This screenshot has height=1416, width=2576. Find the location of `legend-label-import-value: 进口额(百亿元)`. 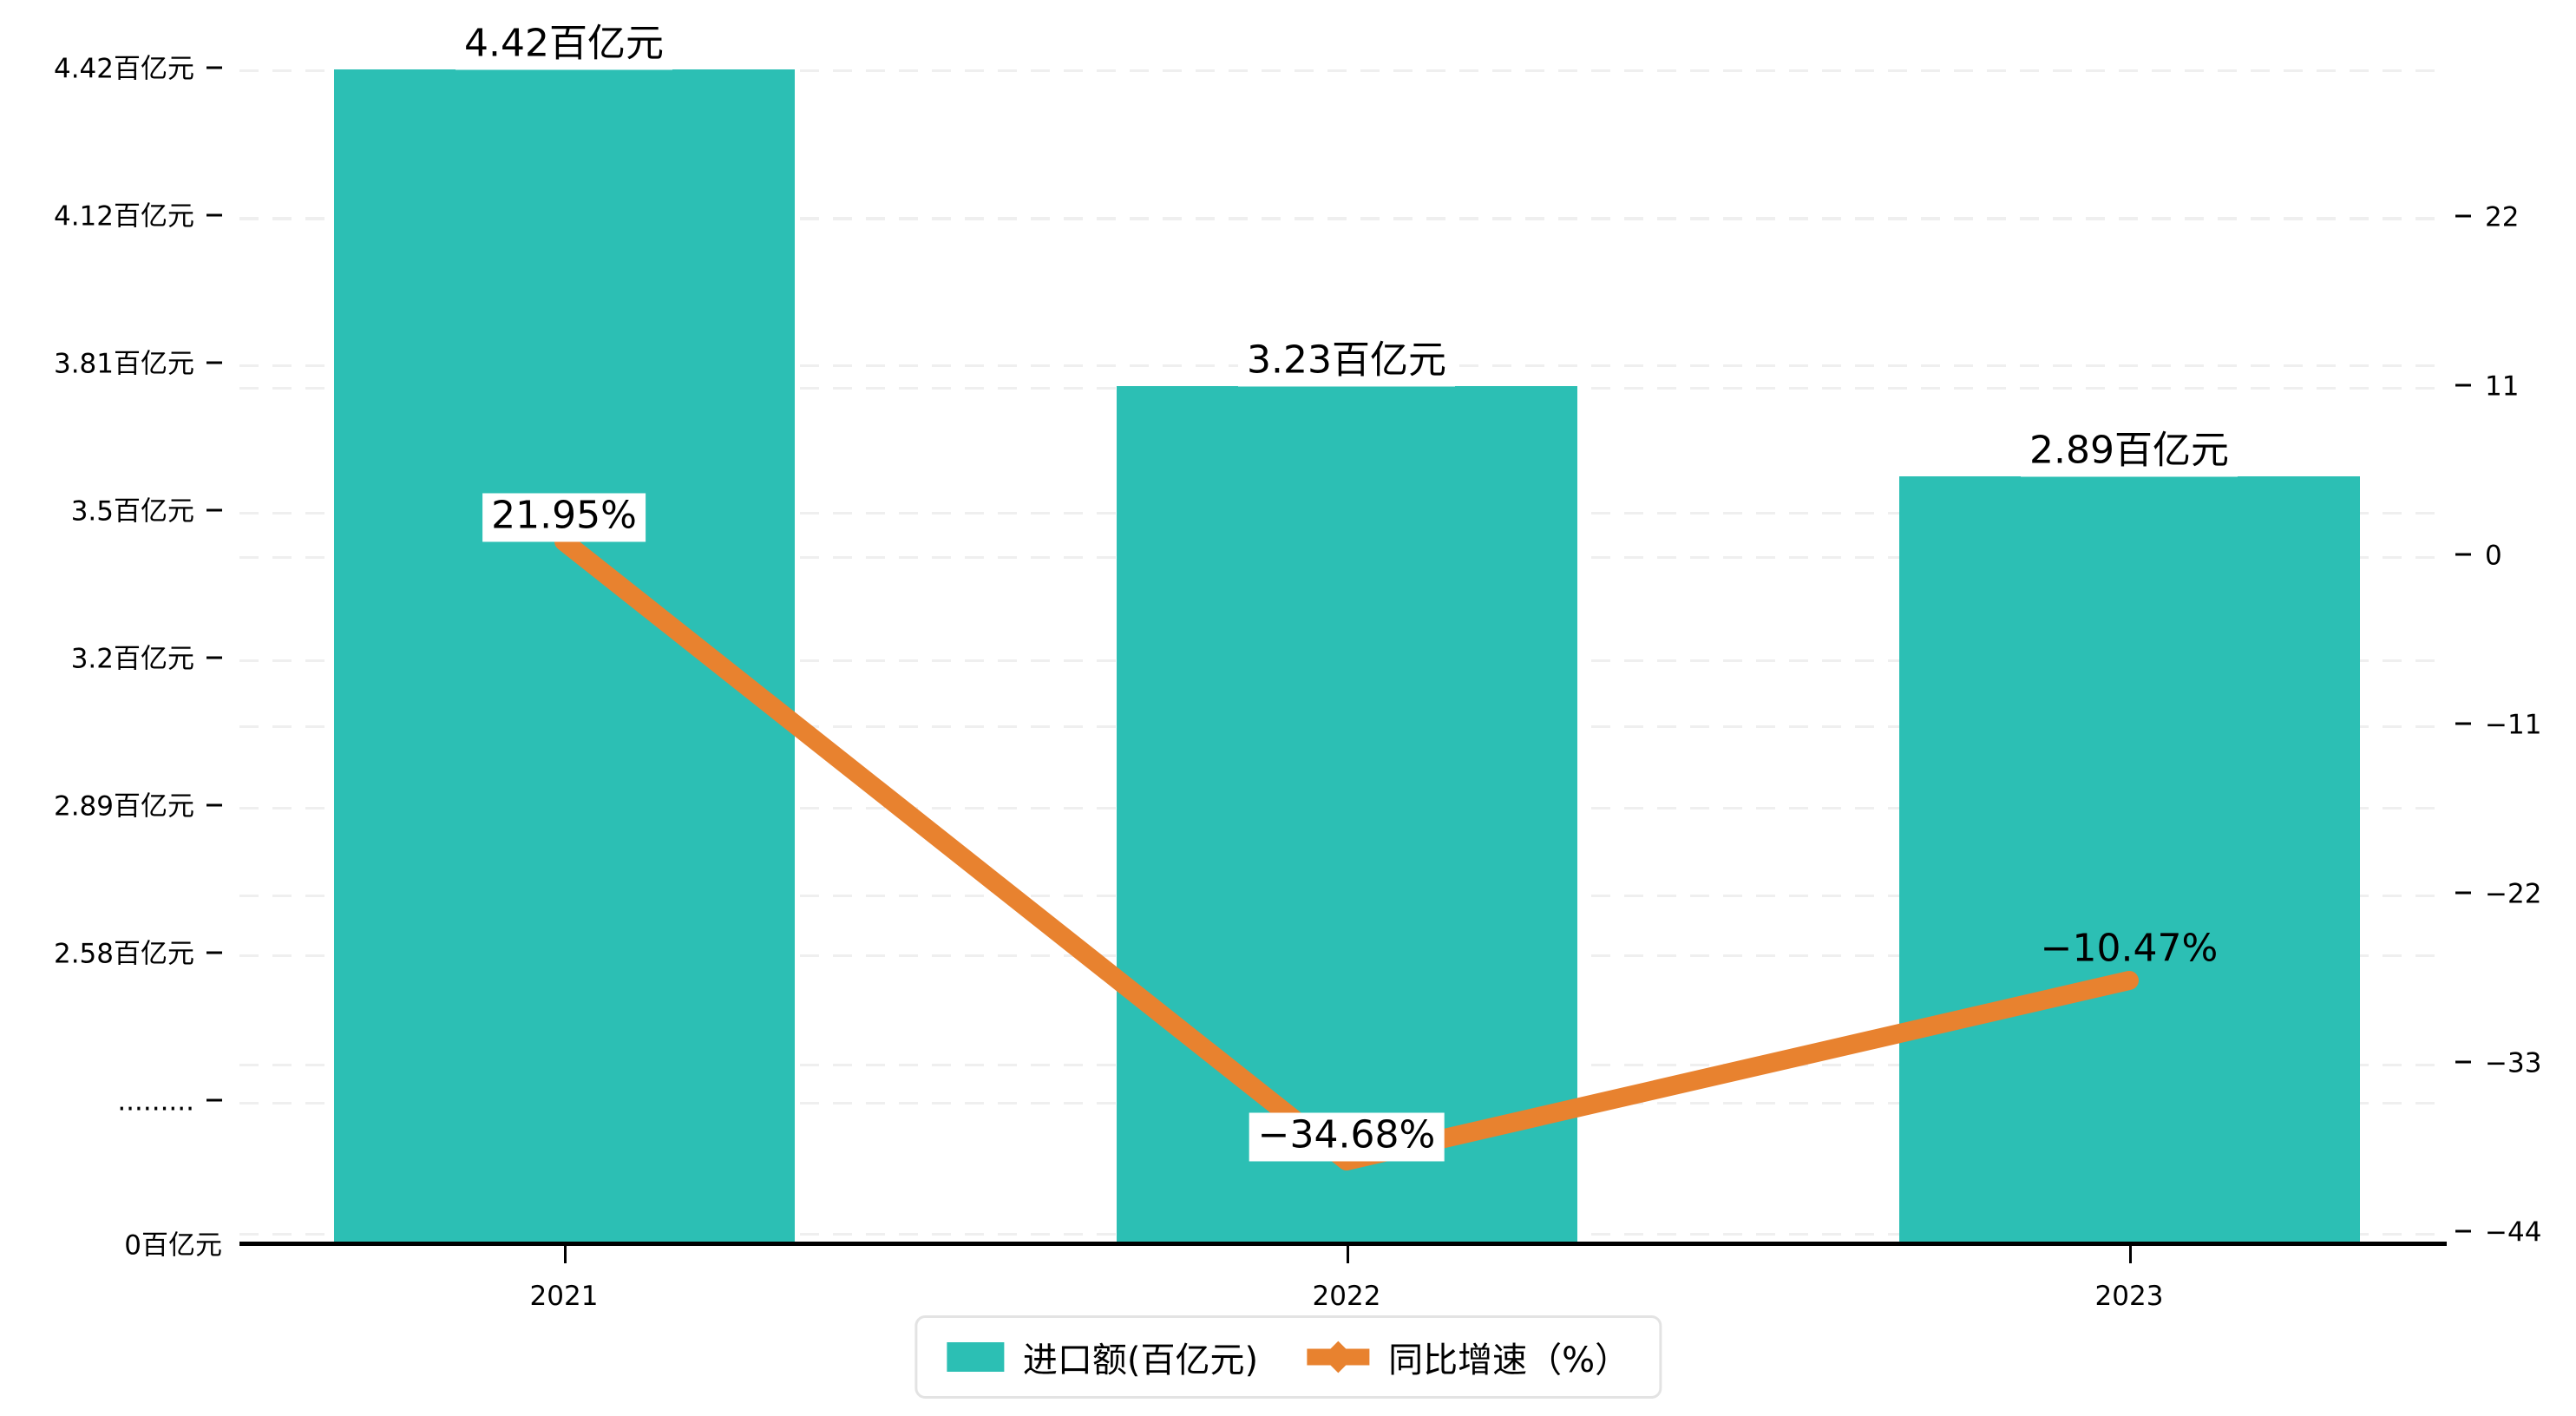

legend-label-import-value: 进口额(百亿元) is located at coordinates (1140, 1361).